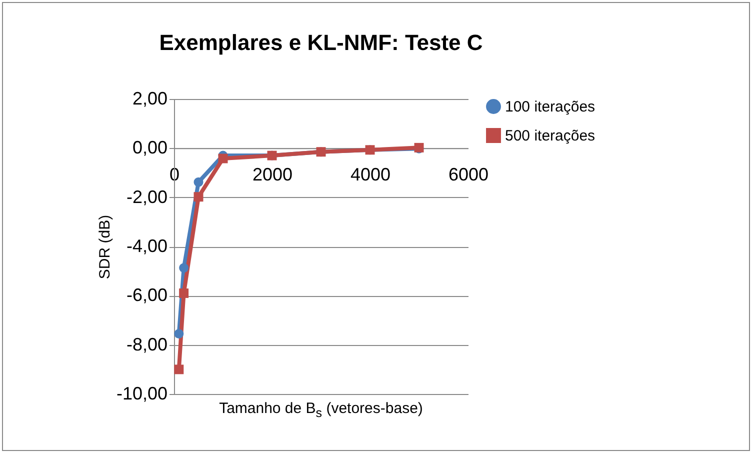 The width and height of the screenshot is (754, 455). What do you see at coordinates (321, 42) in the screenshot?
I see `chart-title: Exemplares e KL-NMF: Teste C` at bounding box center [321, 42].